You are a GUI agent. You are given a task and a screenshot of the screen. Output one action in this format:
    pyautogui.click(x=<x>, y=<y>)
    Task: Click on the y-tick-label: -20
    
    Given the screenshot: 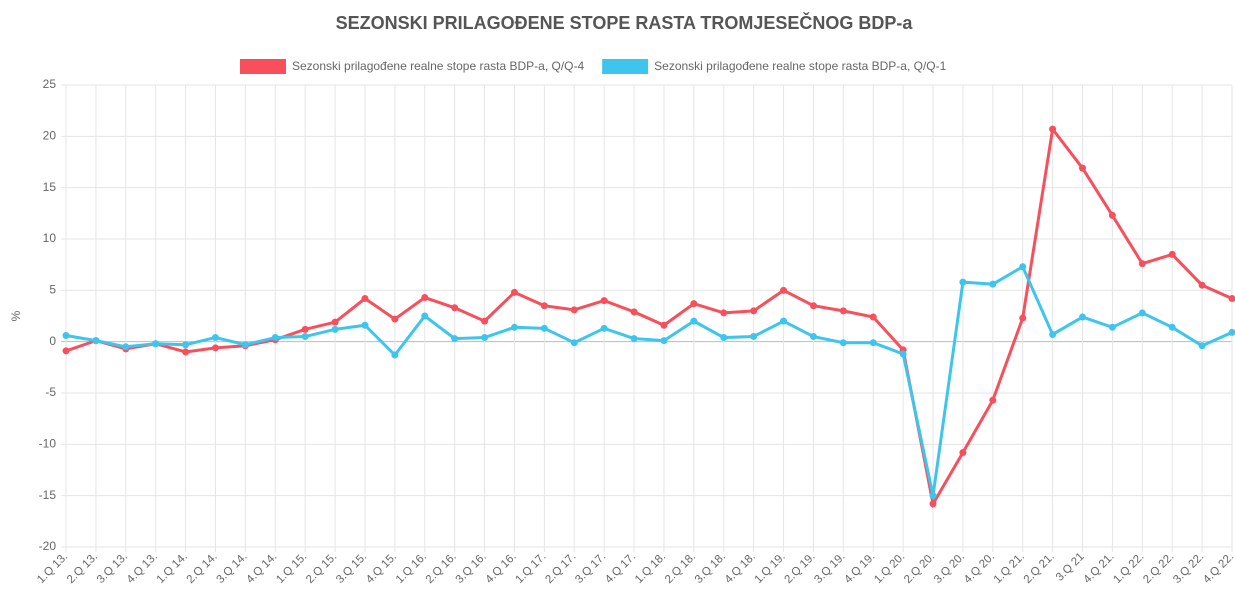 What is the action you would take?
    pyautogui.click(x=48, y=546)
    